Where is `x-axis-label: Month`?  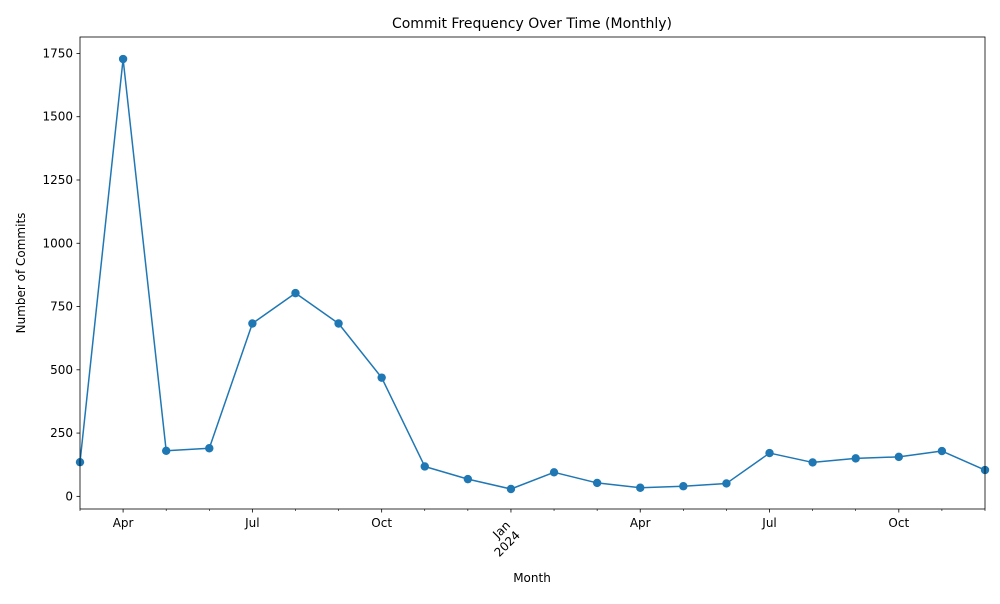
x-axis-label: Month is located at coordinates (532, 578).